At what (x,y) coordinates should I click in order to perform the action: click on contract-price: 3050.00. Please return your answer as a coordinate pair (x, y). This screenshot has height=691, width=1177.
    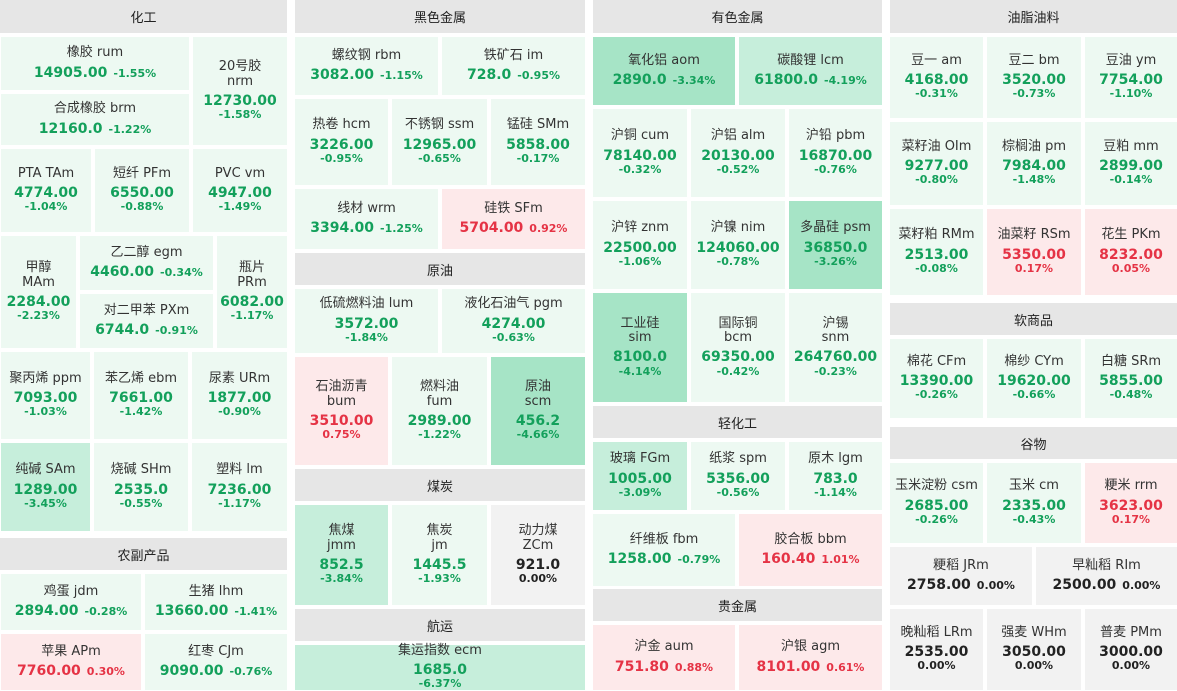
    Looking at the image, I should click on (1034, 652).